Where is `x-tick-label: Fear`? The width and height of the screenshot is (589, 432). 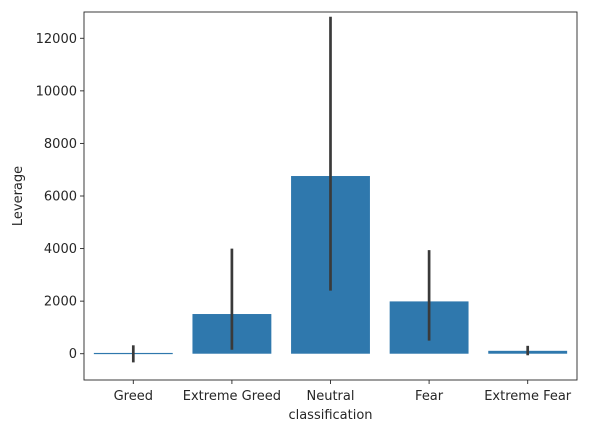
x-tick-label: Fear is located at coordinates (429, 396).